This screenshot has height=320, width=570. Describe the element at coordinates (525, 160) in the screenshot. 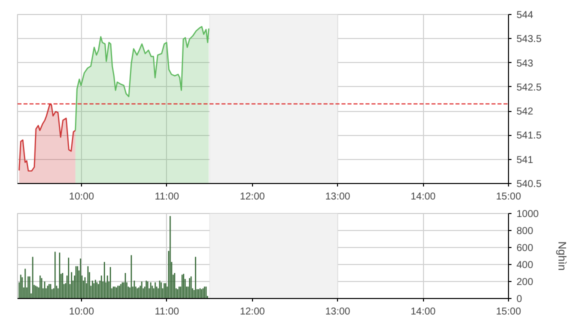

I see `y-tick-label: 541` at that location.